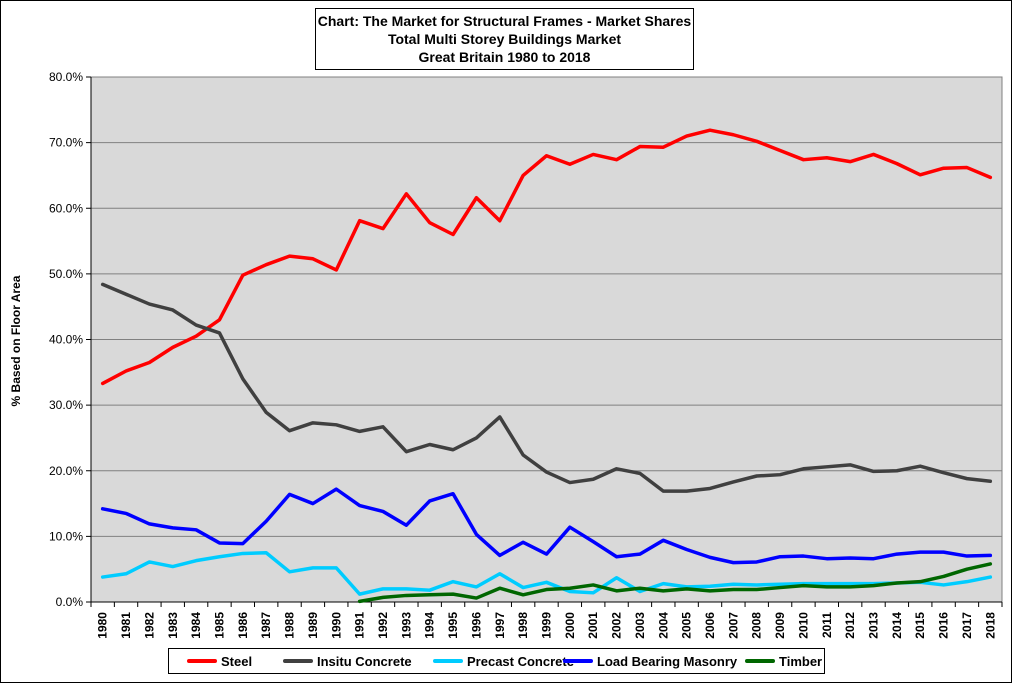  I want to click on y-tick-label: 0.0%, so click(70, 602).